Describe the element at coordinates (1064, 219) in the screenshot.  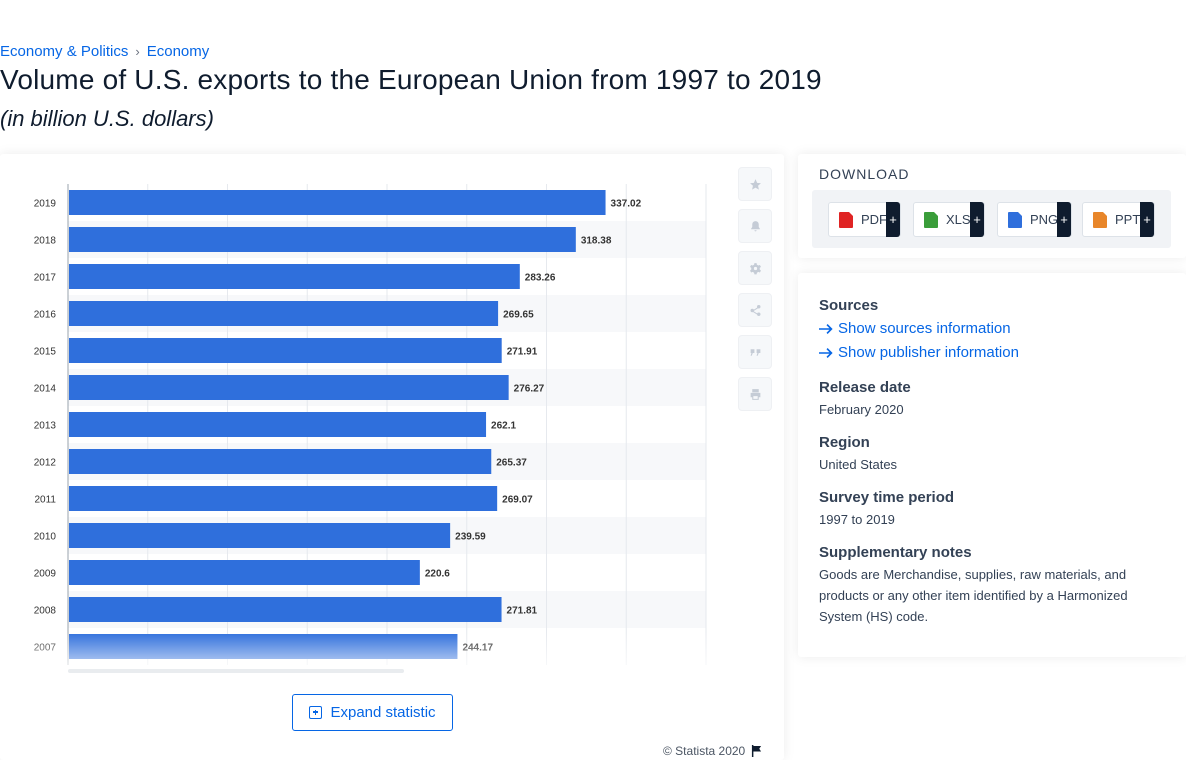
I see `download-png-plus: +` at that location.